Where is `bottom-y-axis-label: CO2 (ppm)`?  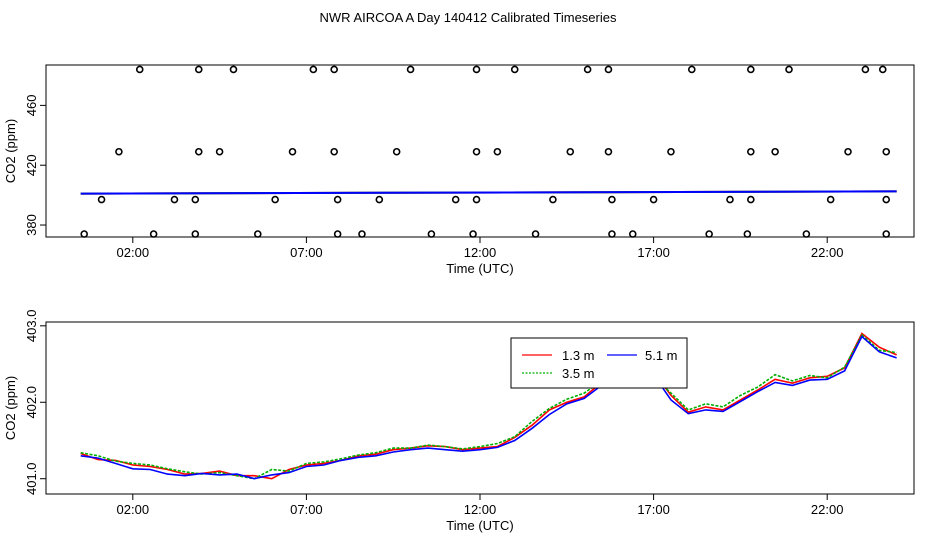 bottom-y-axis-label: CO2 (ppm) is located at coordinates (10, 408).